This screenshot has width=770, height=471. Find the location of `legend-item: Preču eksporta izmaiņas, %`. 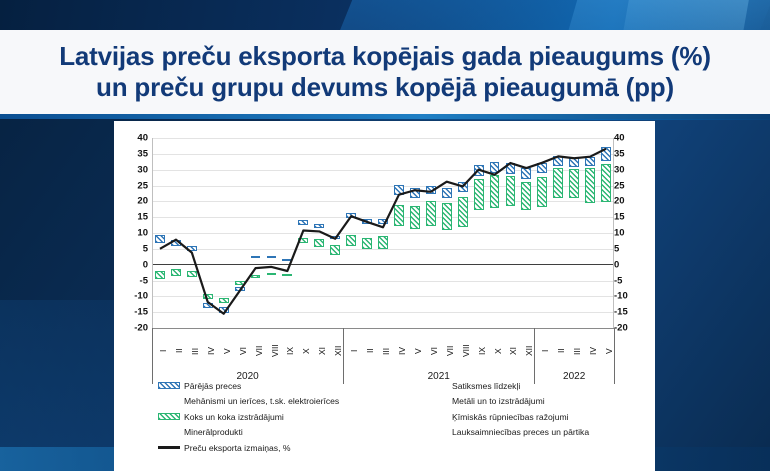

legend-item: Preču eksporta izmaiņas, % is located at coordinates (292, 448).